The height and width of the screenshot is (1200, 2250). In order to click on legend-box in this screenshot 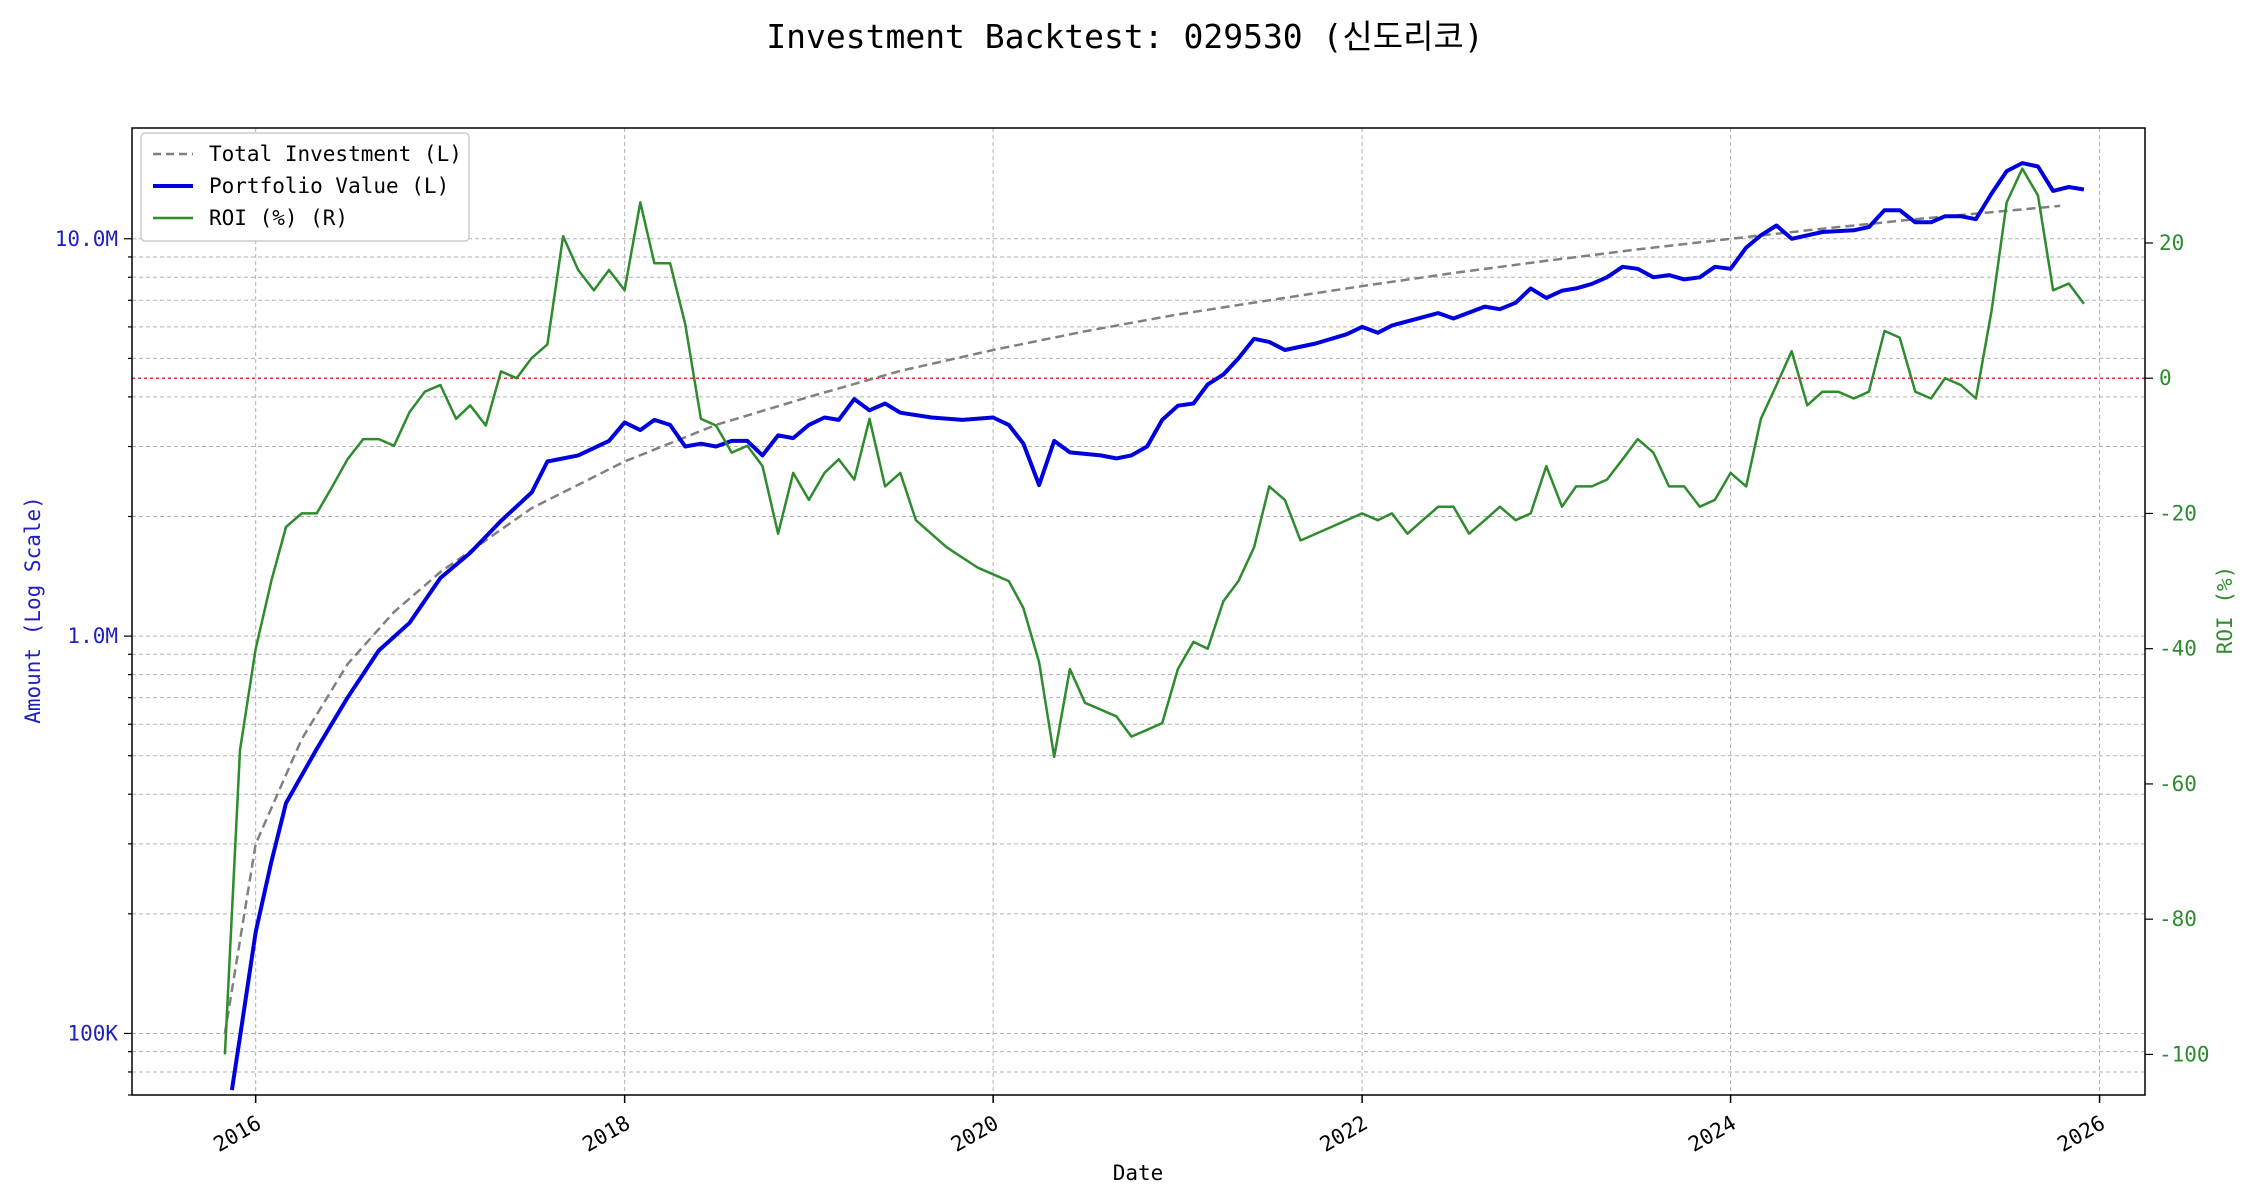, I will do `click(305, 187)`.